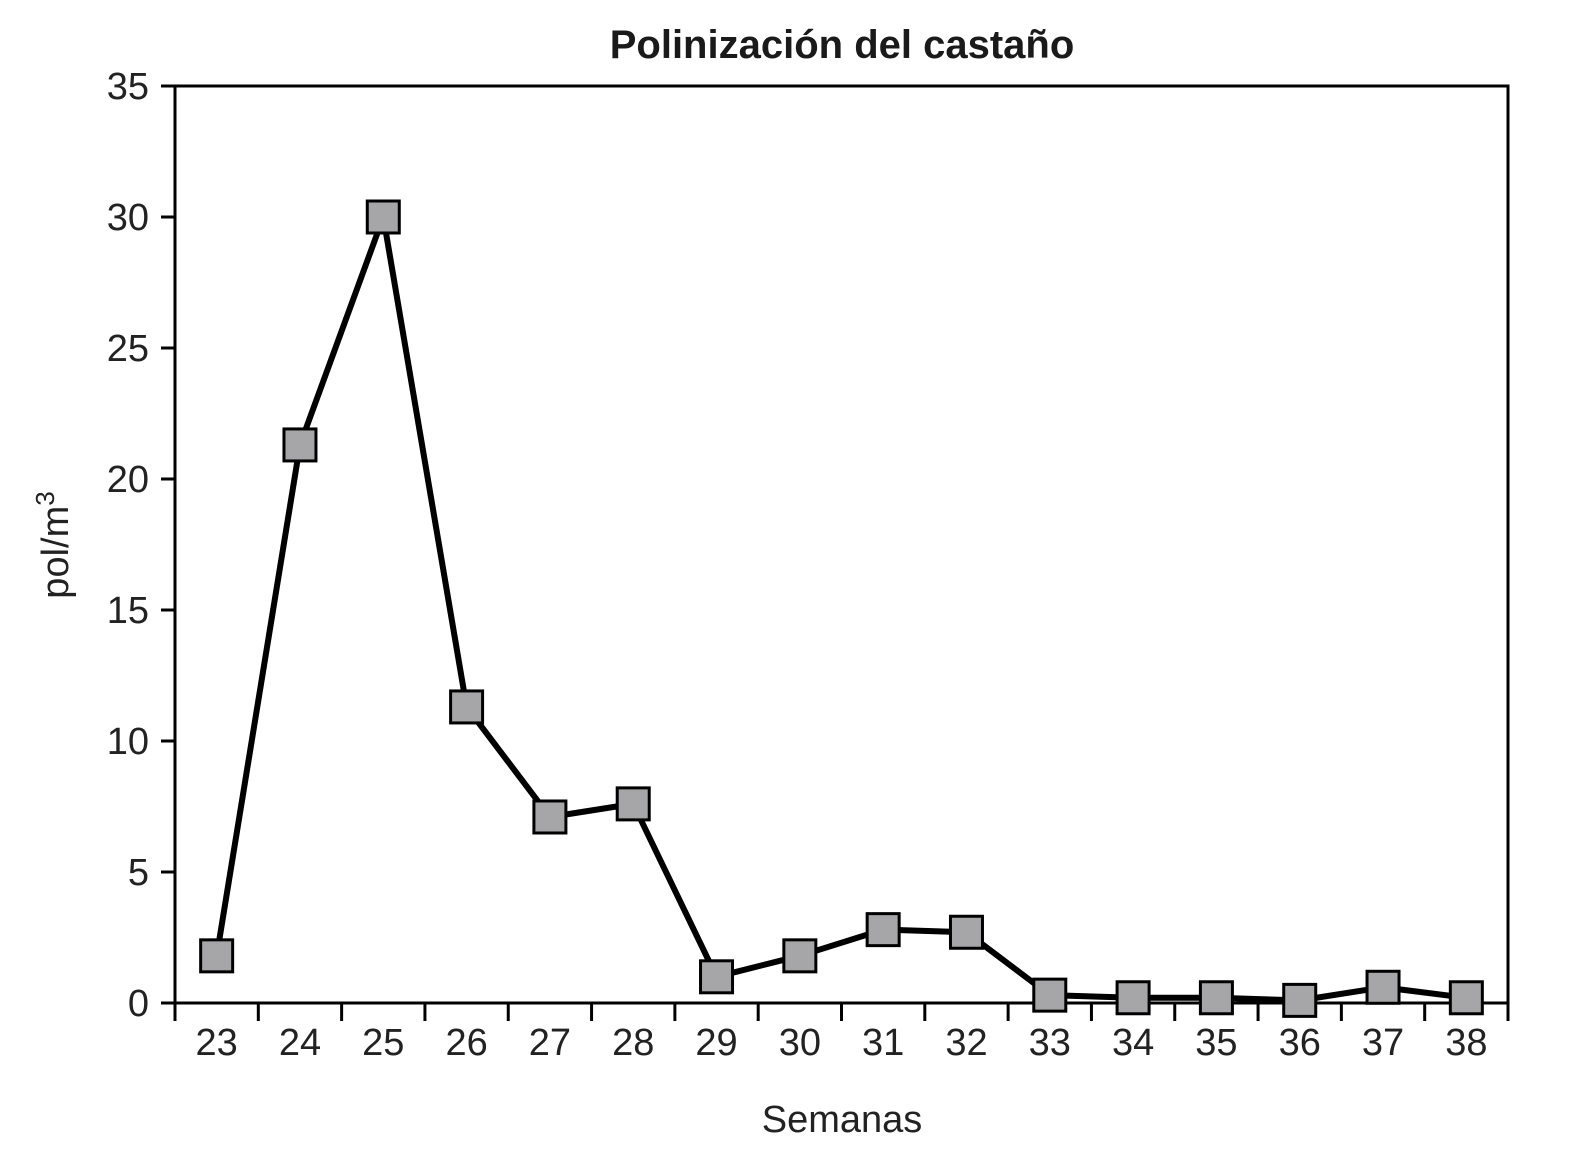 The width and height of the screenshot is (1575, 1175). Describe the element at coordinates (1383, 1043) in the screenshot. I see `x-tick-label: 37` at that location.